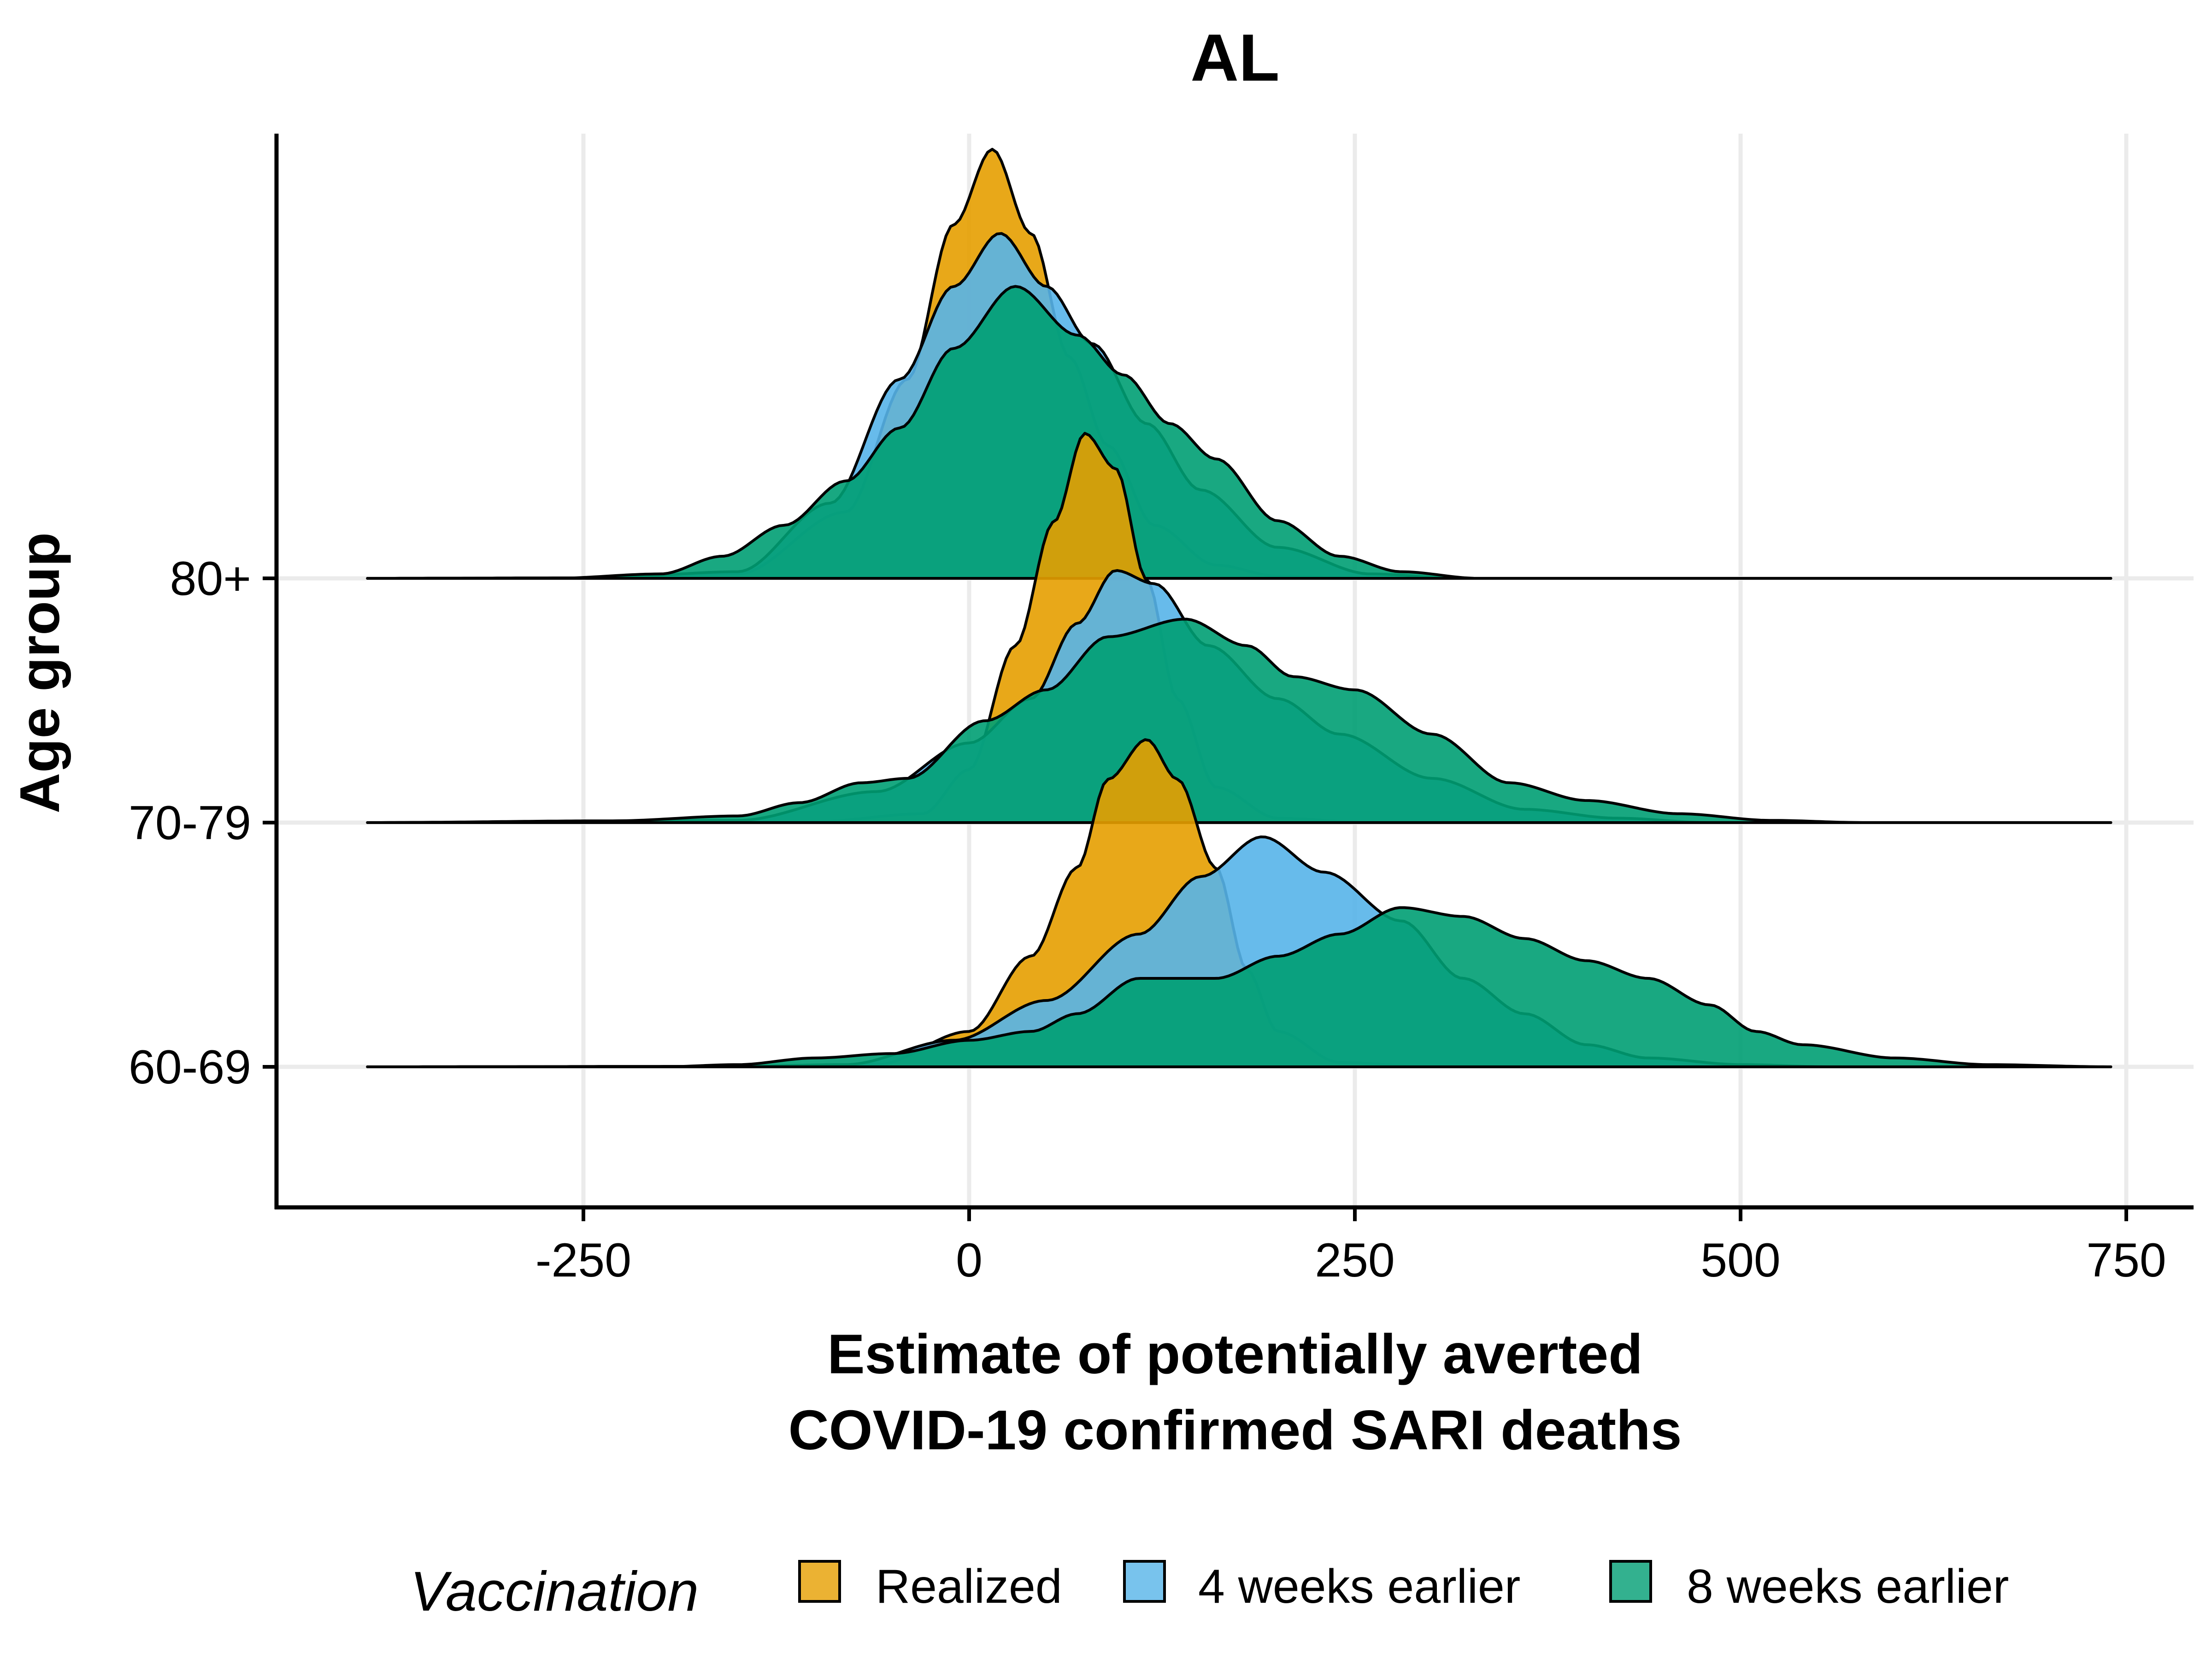 The width and height of the screenshot is (2212, 1659). What do you see at coordinates (1234, 57) in the screenshot?
I see `chart-title: AL` at bounding box center [1234, 57].